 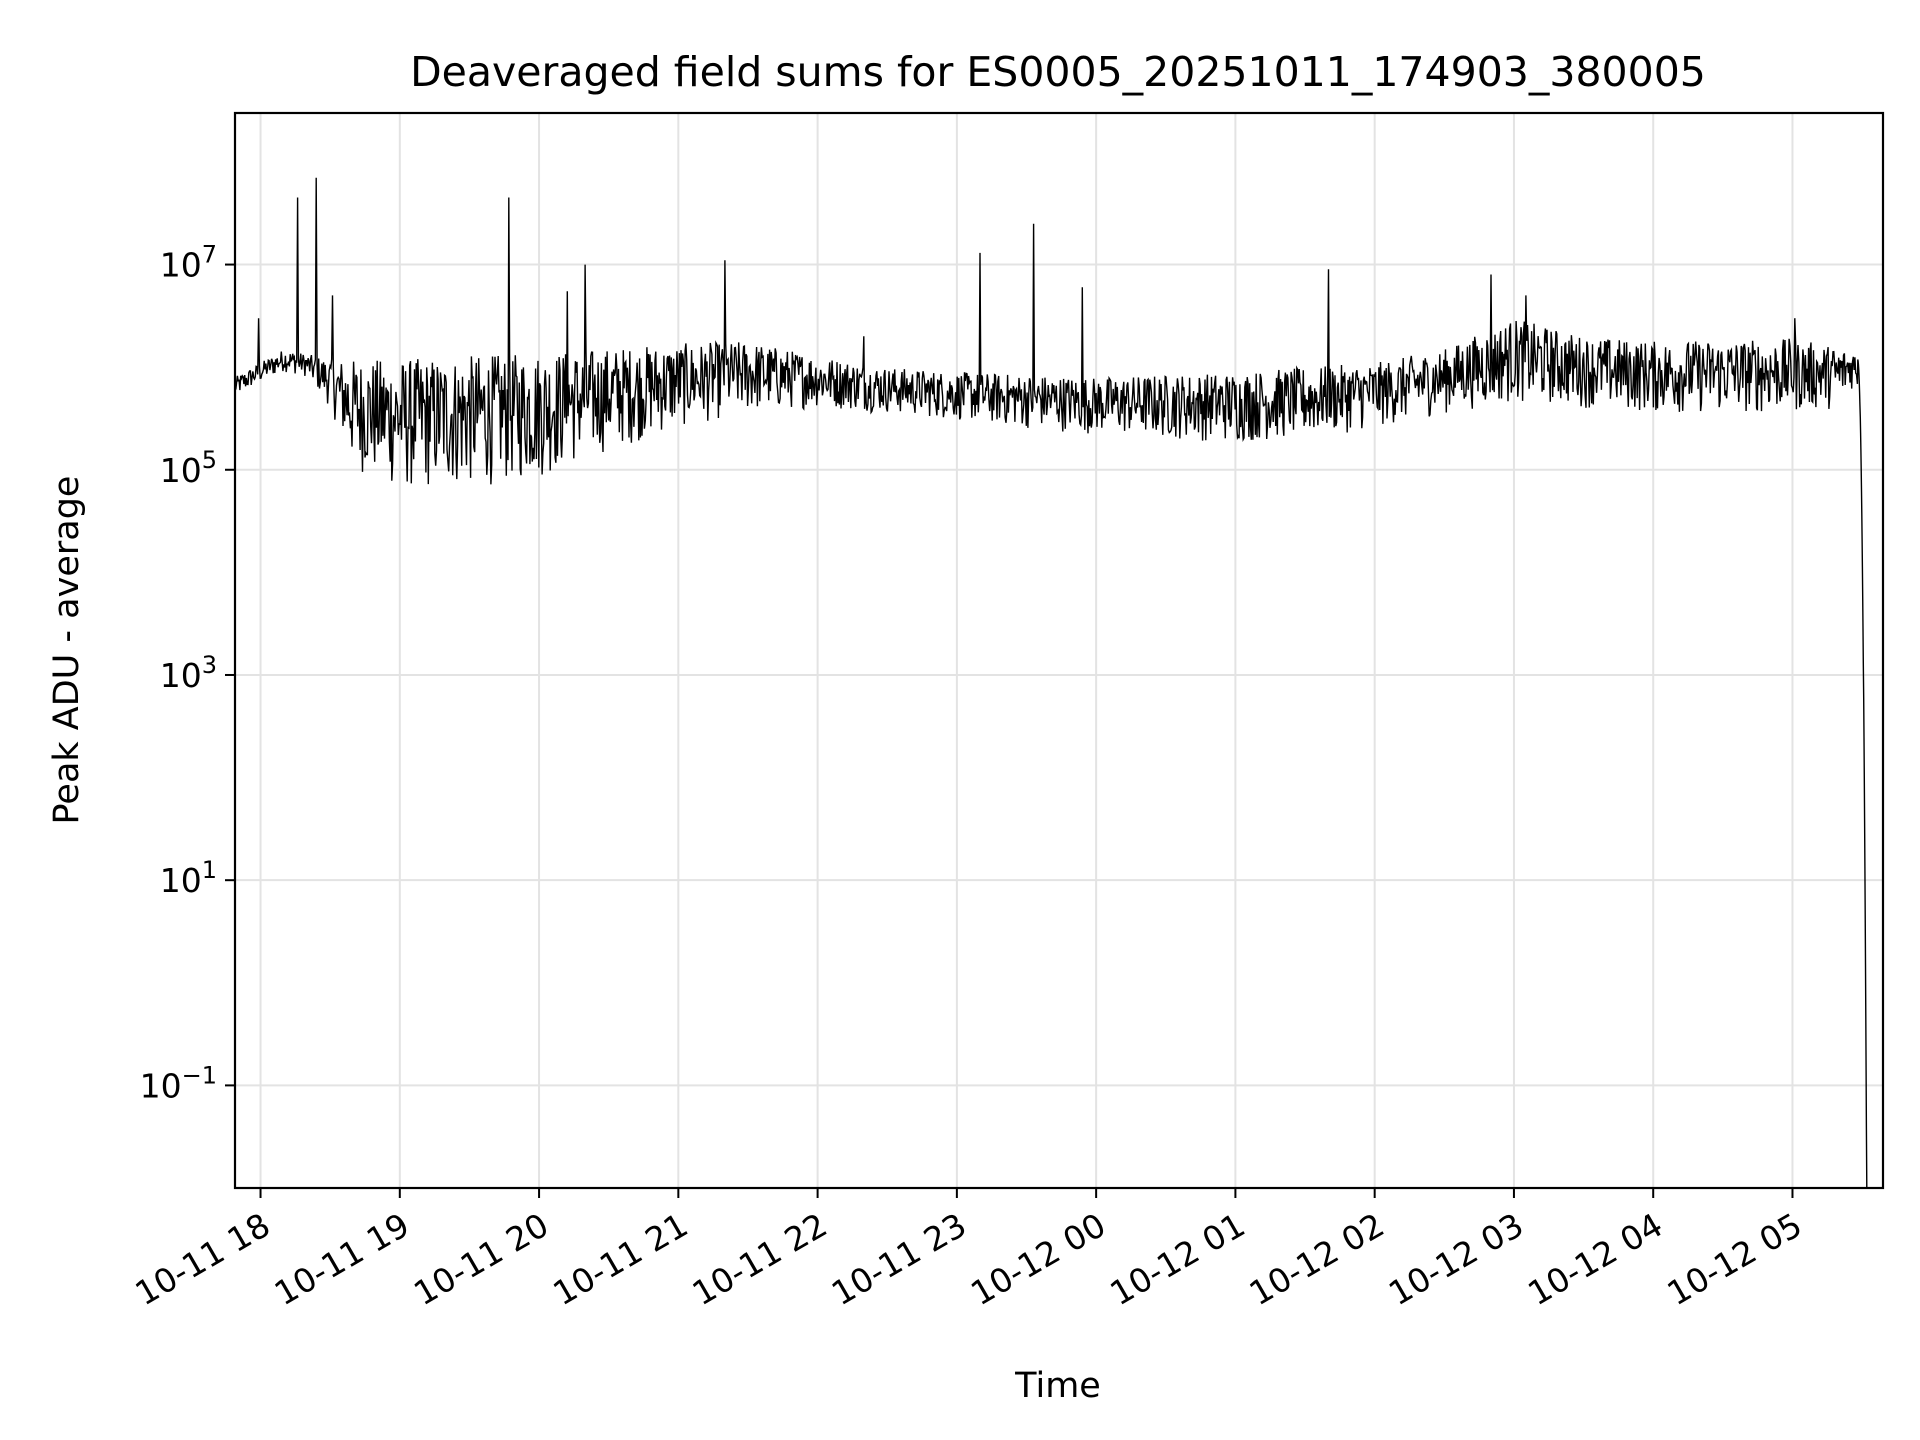 I want to click on y-axis-label: Peak ADU - average, so click(x=67, y=650).